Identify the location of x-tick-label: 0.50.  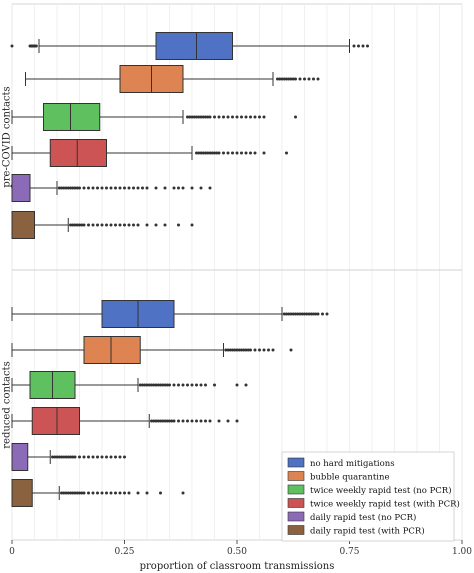
(237, 552).